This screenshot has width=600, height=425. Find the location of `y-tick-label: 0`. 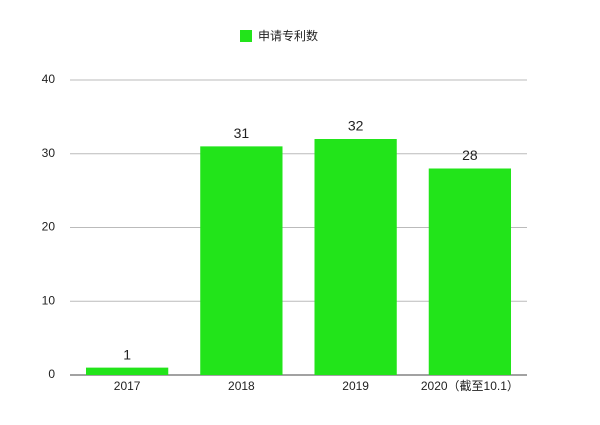

y-tick-label: 0 is located at coordinates (51, 374).